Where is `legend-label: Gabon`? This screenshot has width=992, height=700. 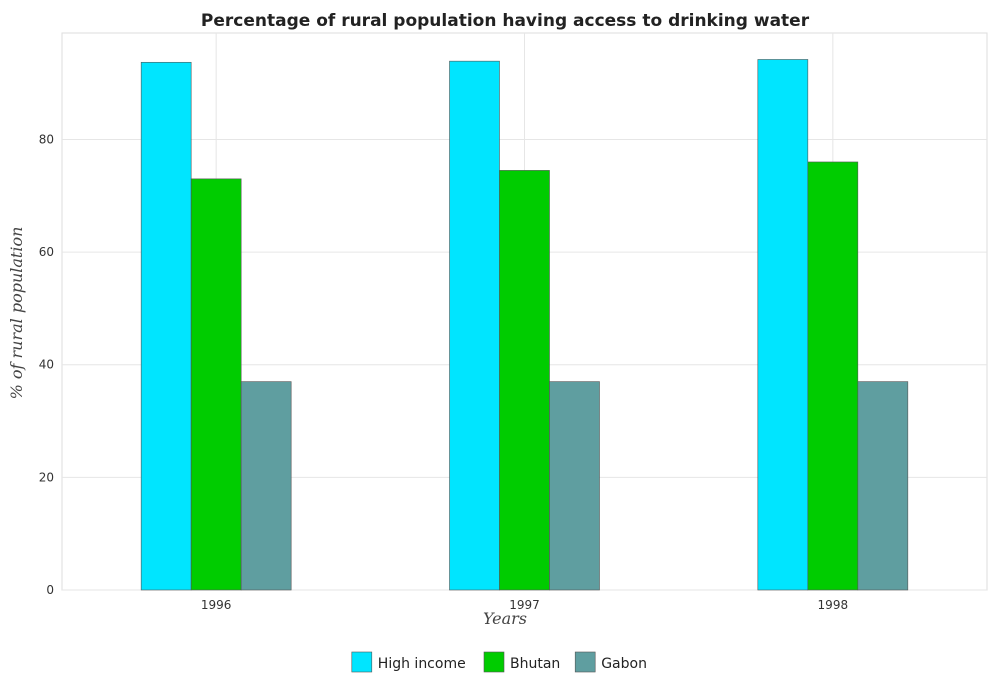
legend-label: Gabon is located at coordinates (624, 664).